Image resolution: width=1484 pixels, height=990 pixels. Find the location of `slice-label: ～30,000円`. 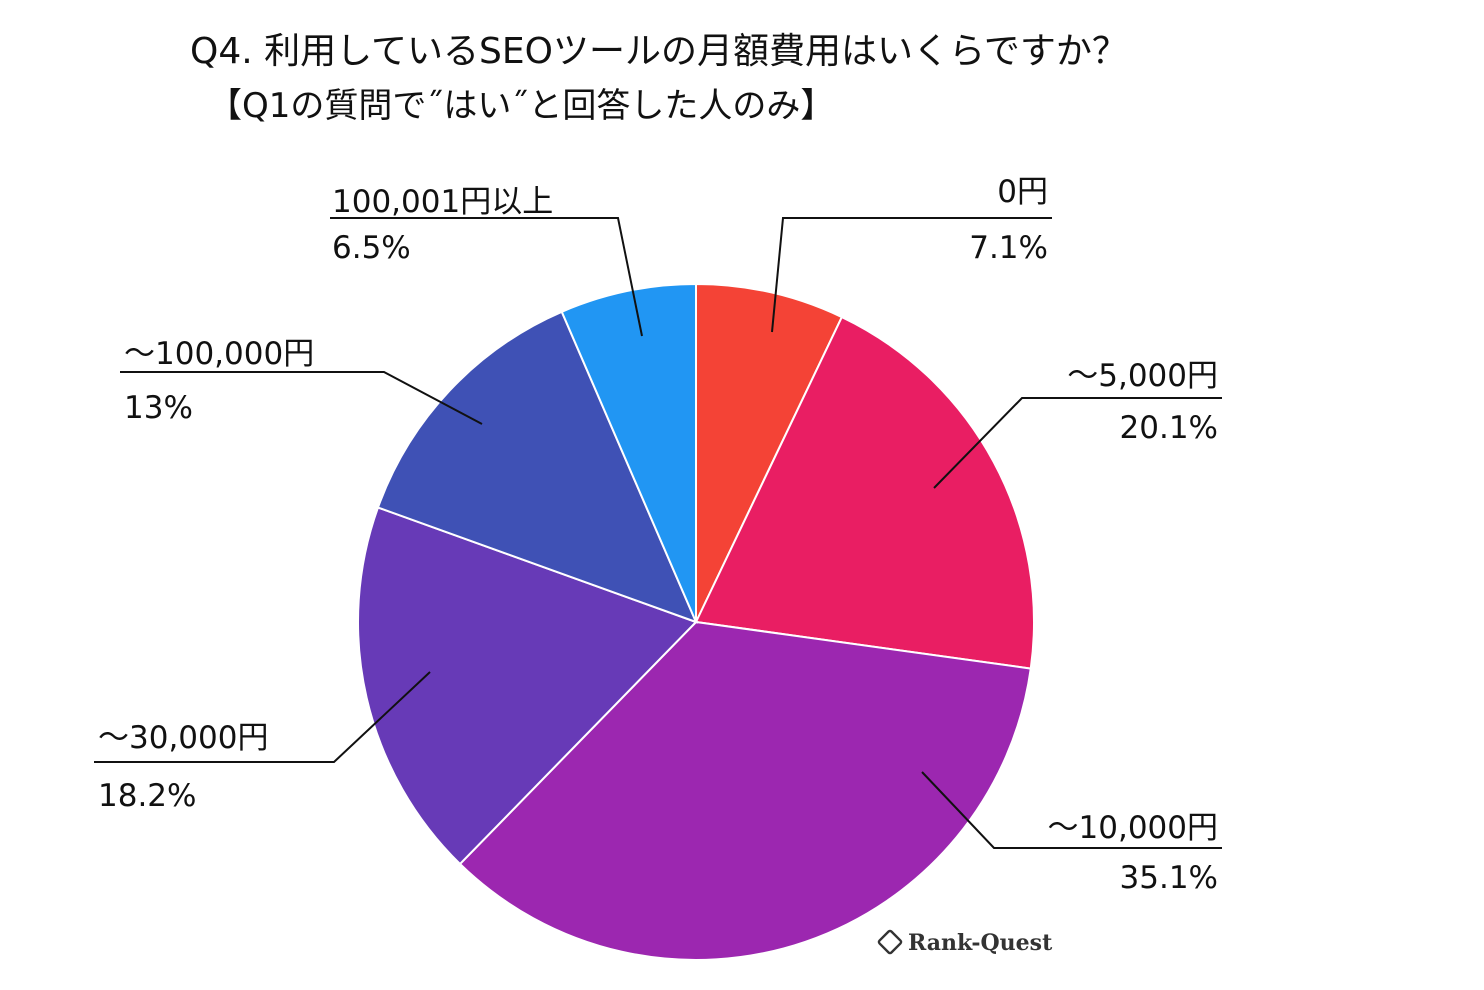

slice-label: ～30,000円 is located at coordinates (183, 738).